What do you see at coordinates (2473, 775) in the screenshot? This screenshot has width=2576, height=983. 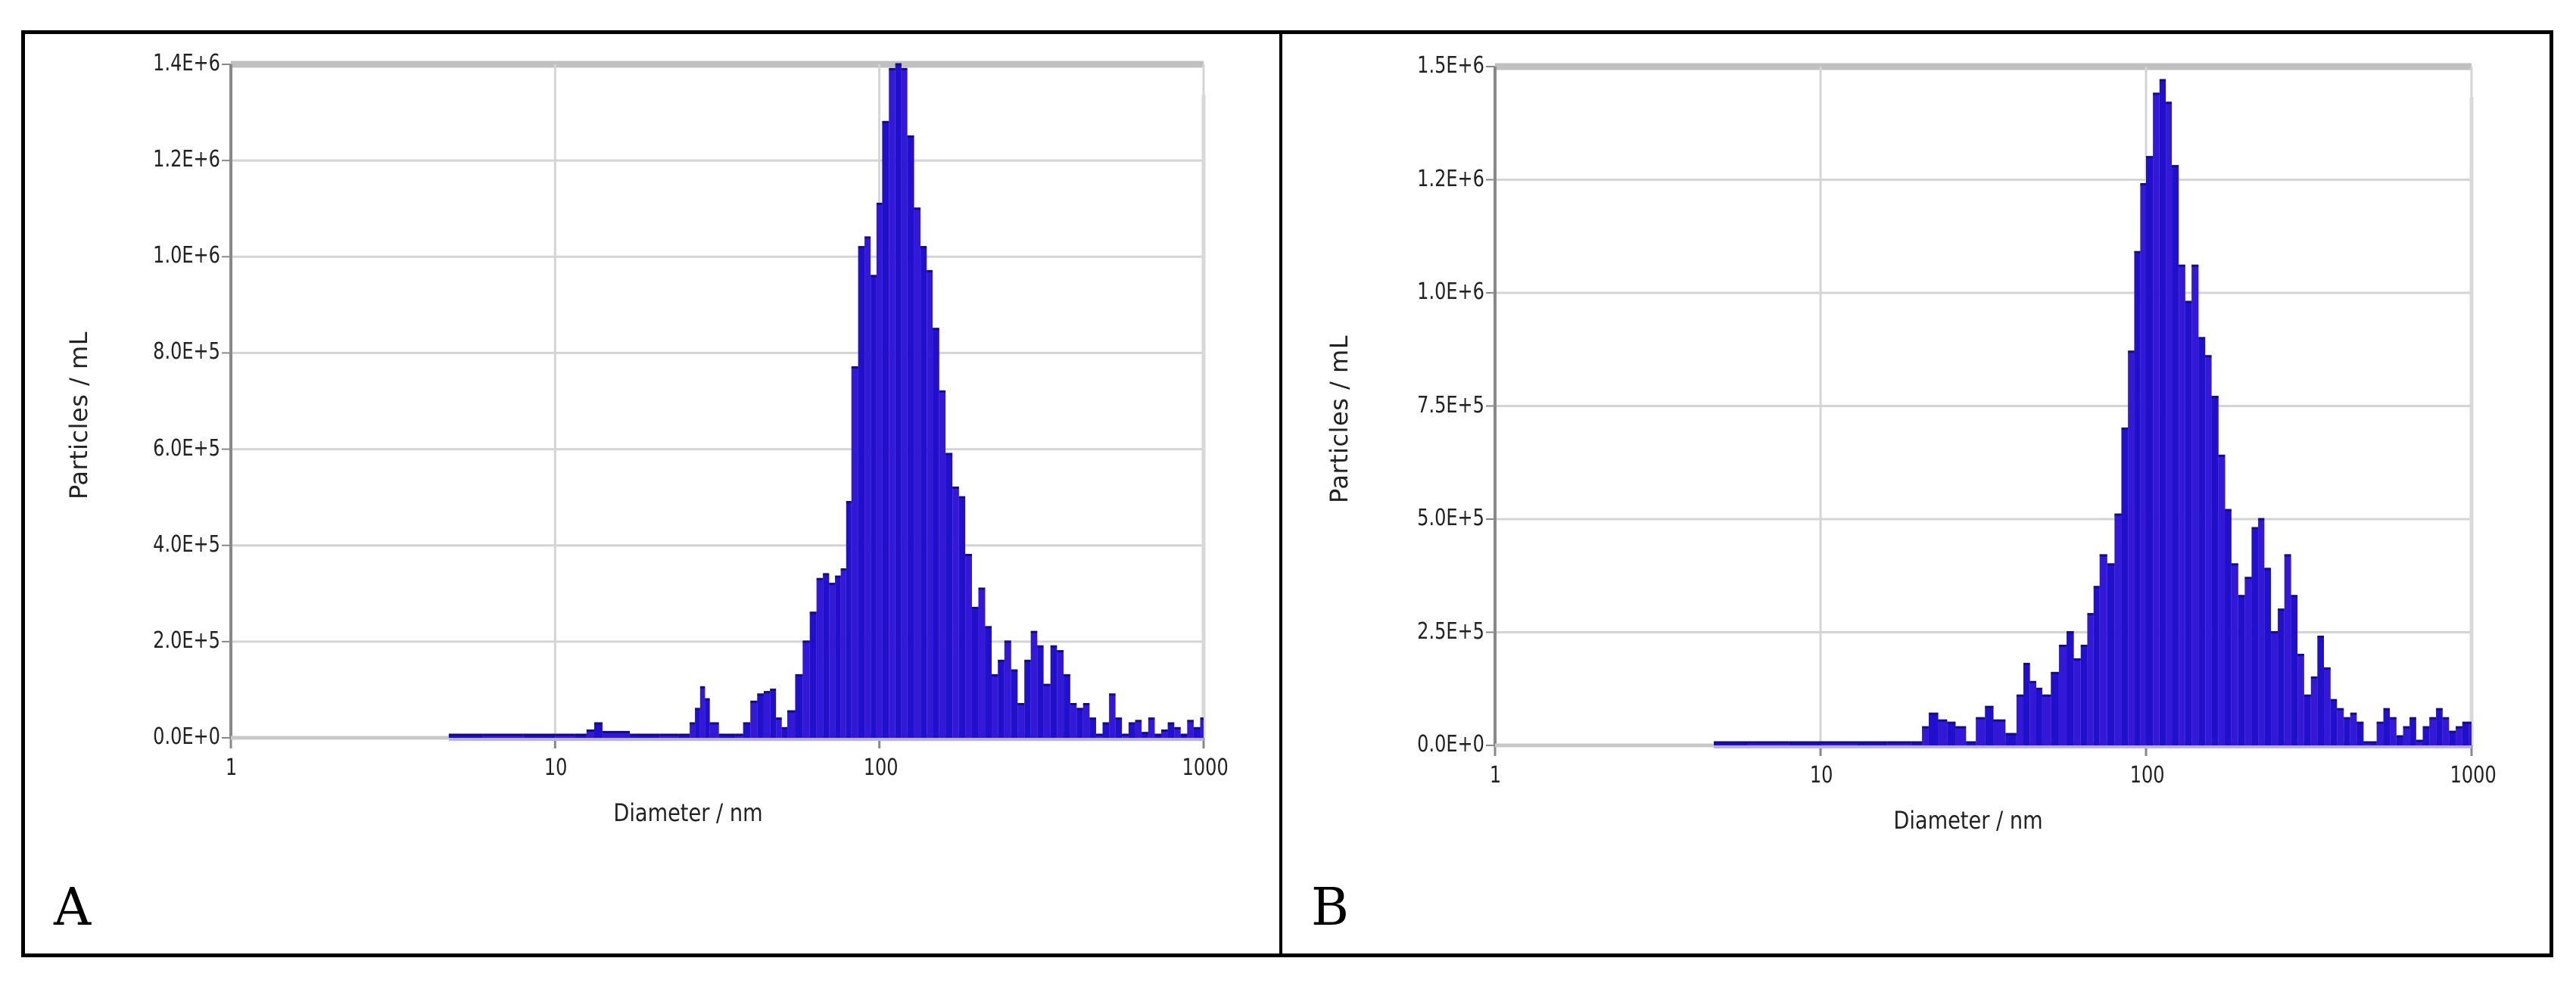 I see `x-tick-label: 1000` at bounding box center [2473, 775].